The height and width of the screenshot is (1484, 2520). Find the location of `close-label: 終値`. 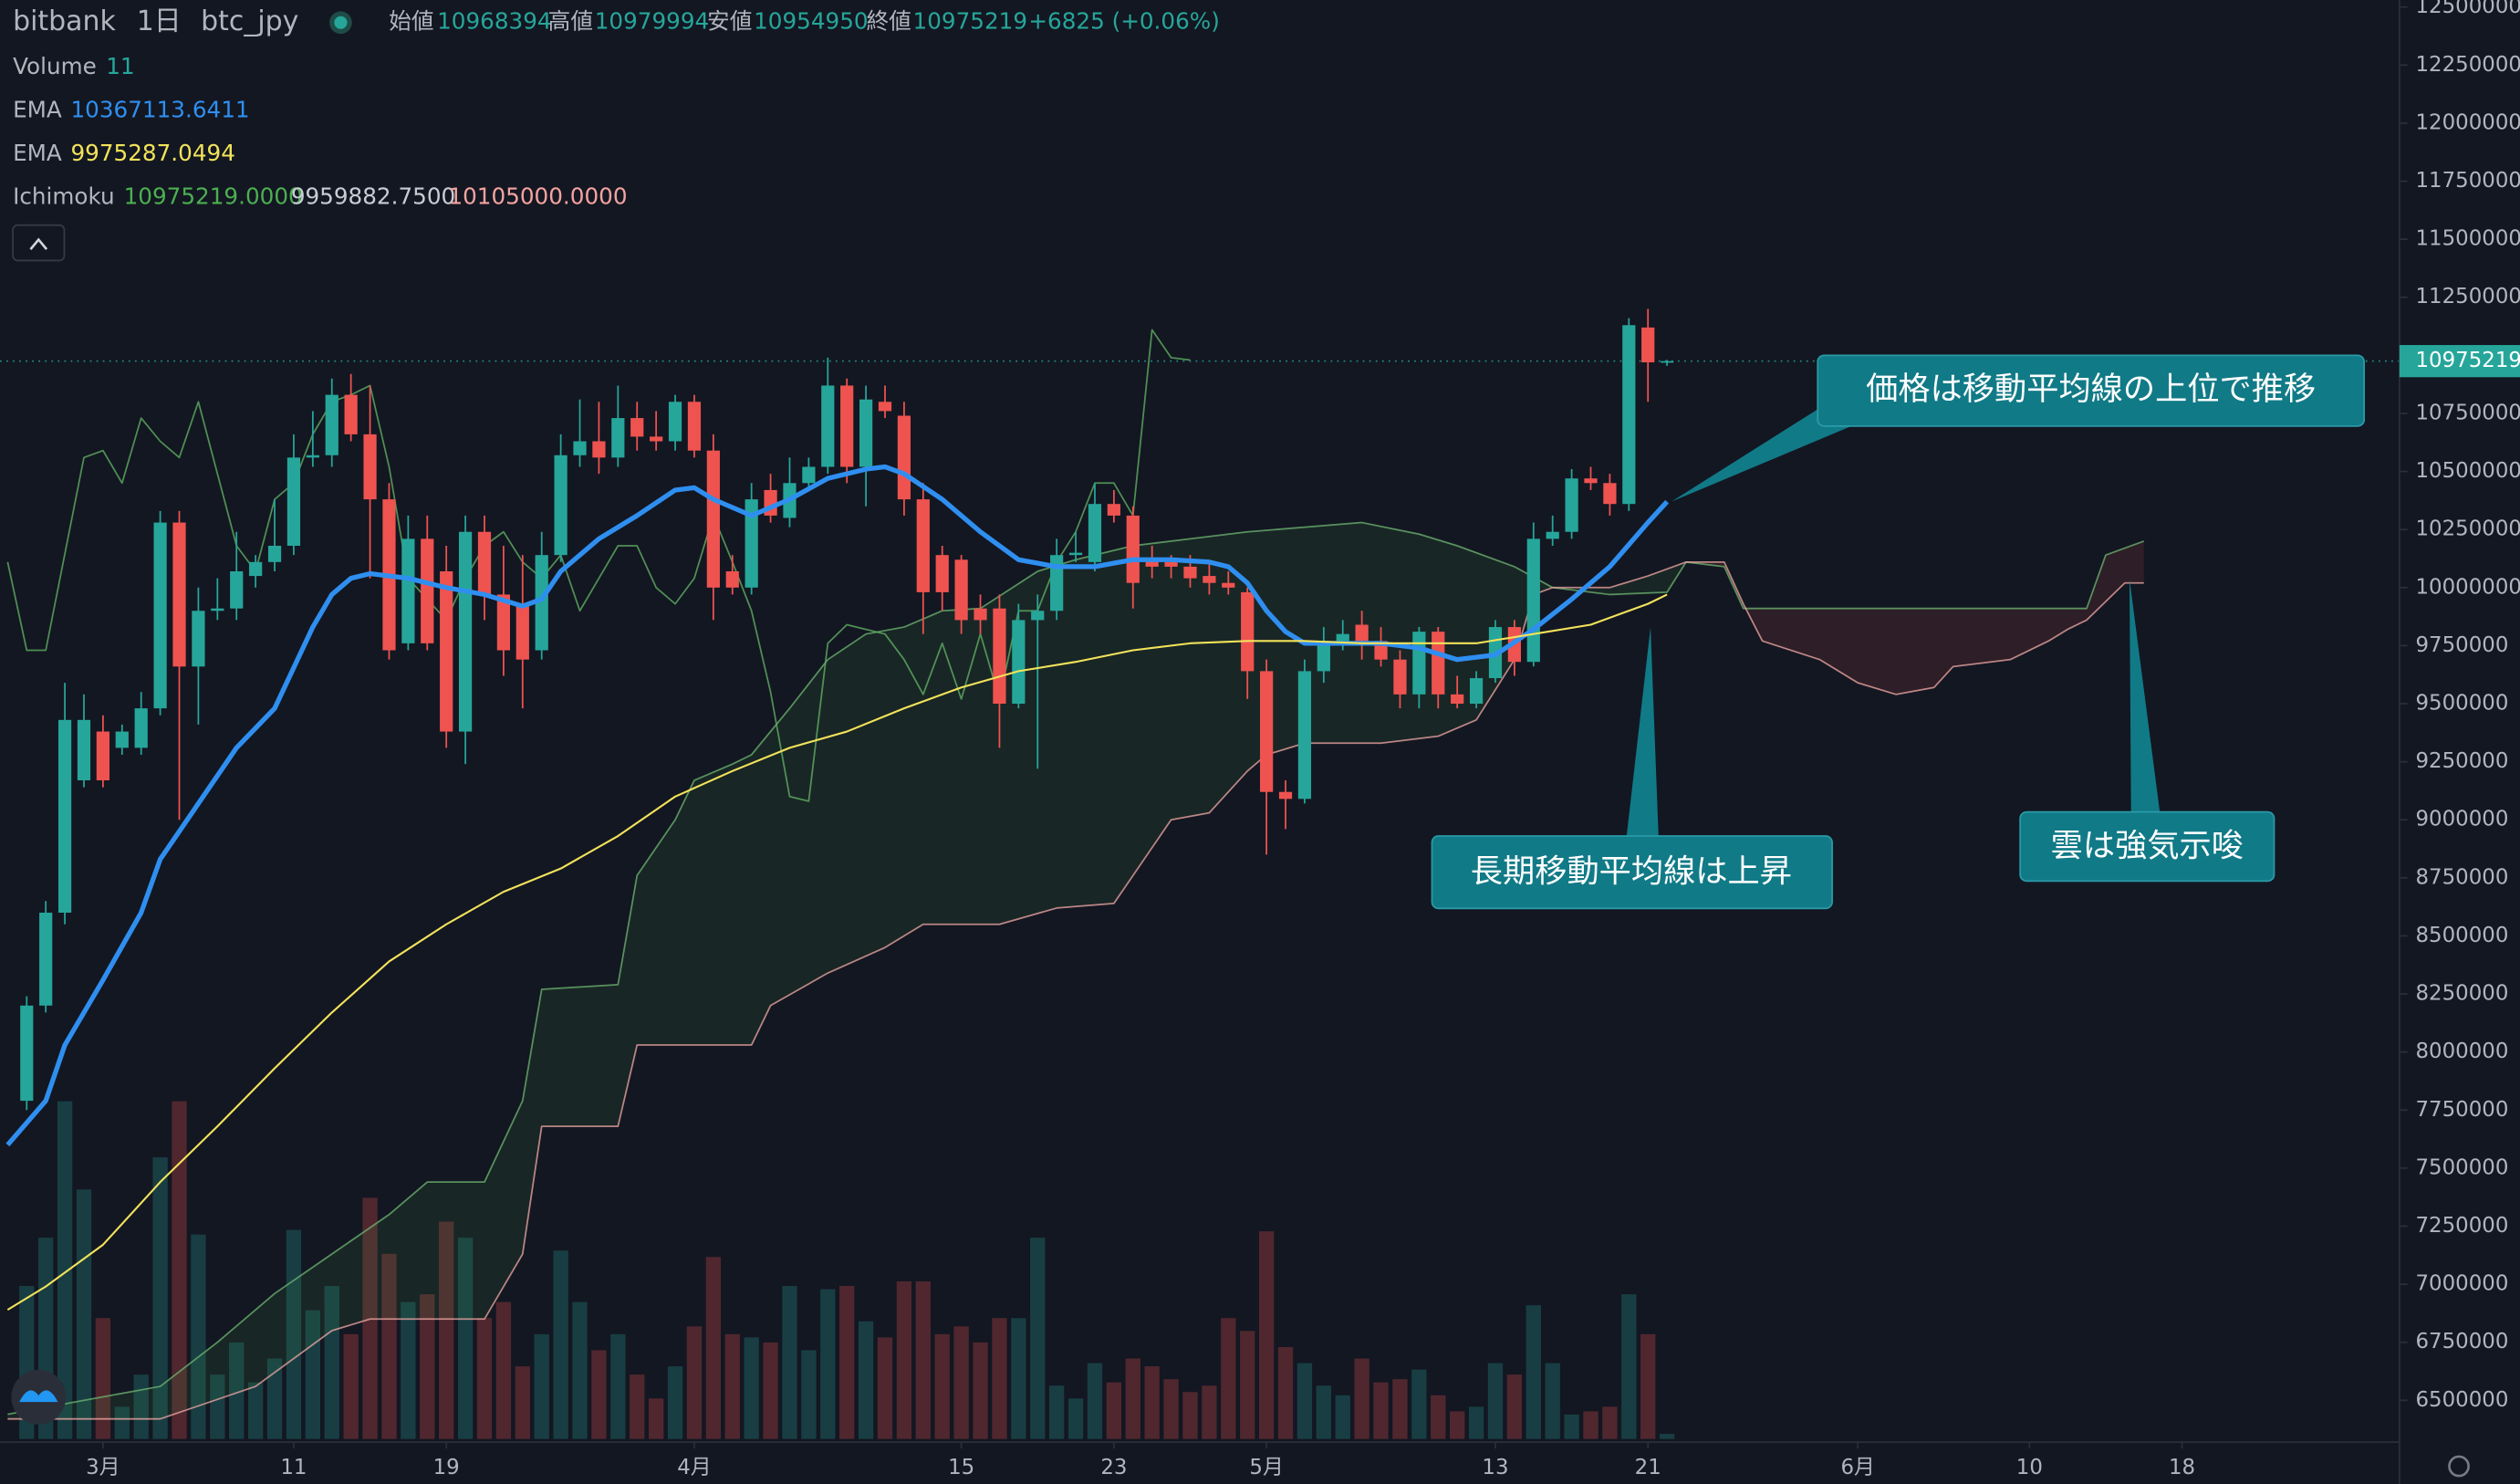

close-label: 終値 is located at coordinates (888, 21).